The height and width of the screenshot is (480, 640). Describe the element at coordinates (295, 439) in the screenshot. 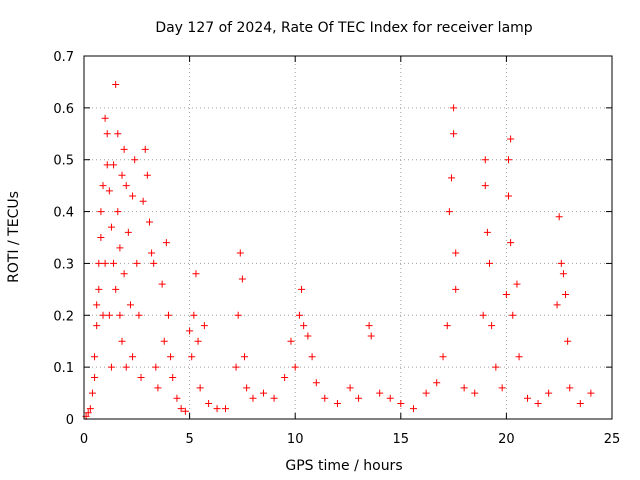

I see `x-tick-label: 10` at that location.